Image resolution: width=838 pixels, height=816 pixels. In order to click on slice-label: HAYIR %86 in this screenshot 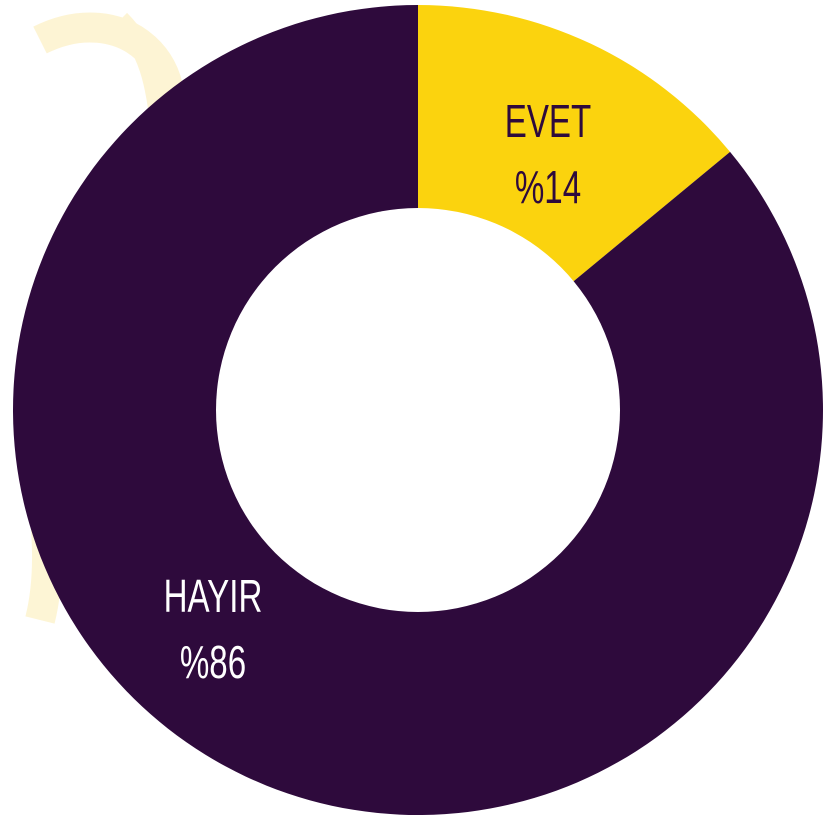, I will do `click(213, 630)`.